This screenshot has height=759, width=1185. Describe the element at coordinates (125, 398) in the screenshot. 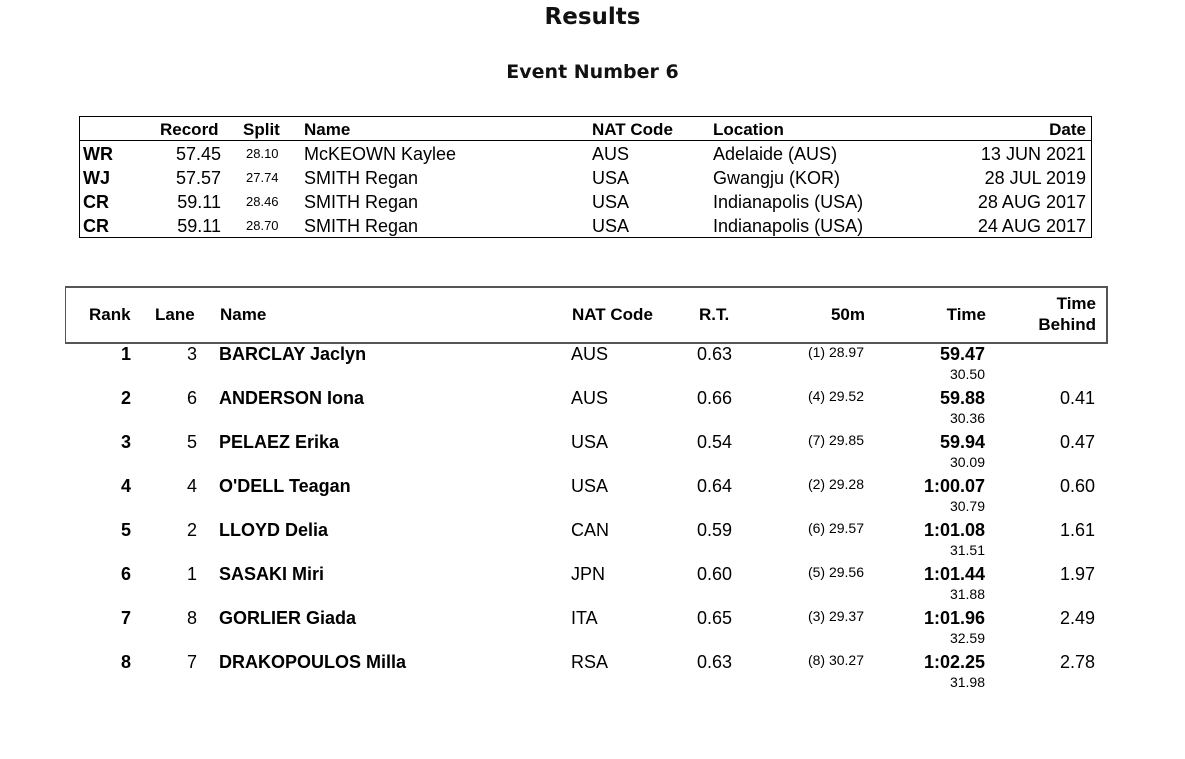

I see `result-rank: 2` at that location.